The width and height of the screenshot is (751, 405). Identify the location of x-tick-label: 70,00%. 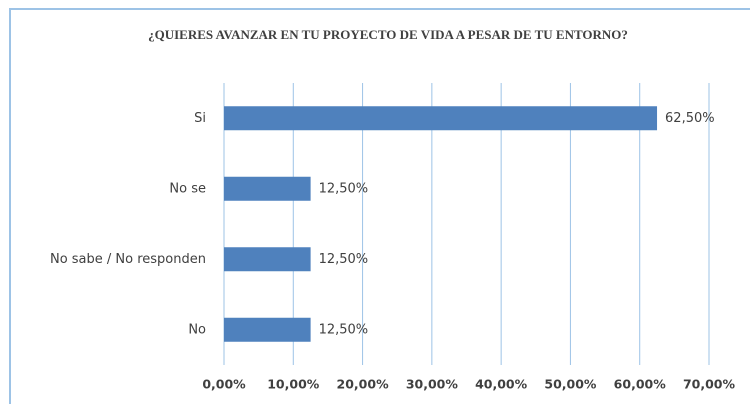
(709, 384).